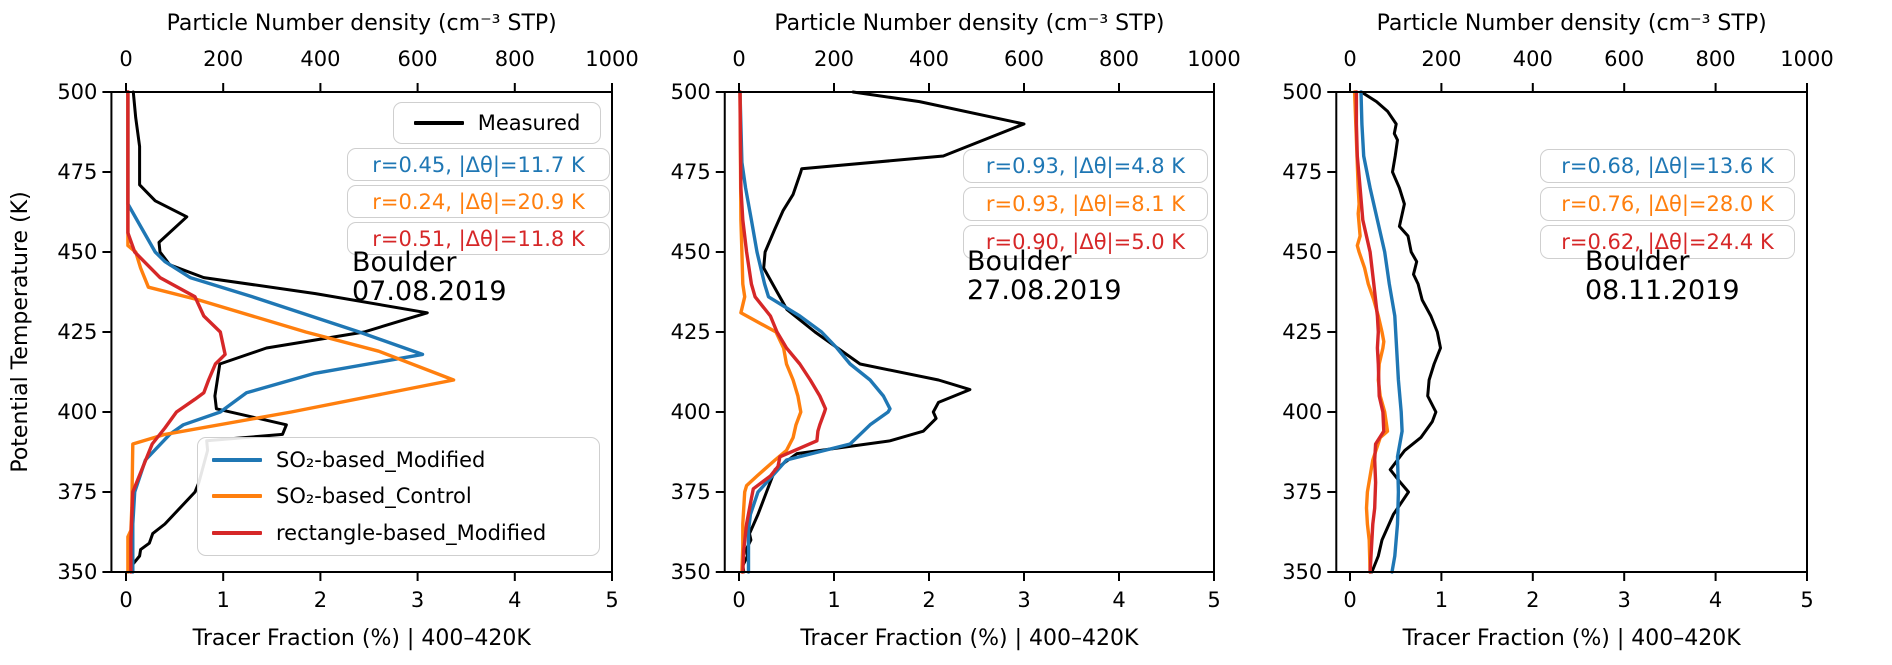  Describe the element at coordinates (1085, 166) in the screenshot. I see `stats-panel2-so2-modified: r=0.93, |Δθ|=4.8 K` at that location.